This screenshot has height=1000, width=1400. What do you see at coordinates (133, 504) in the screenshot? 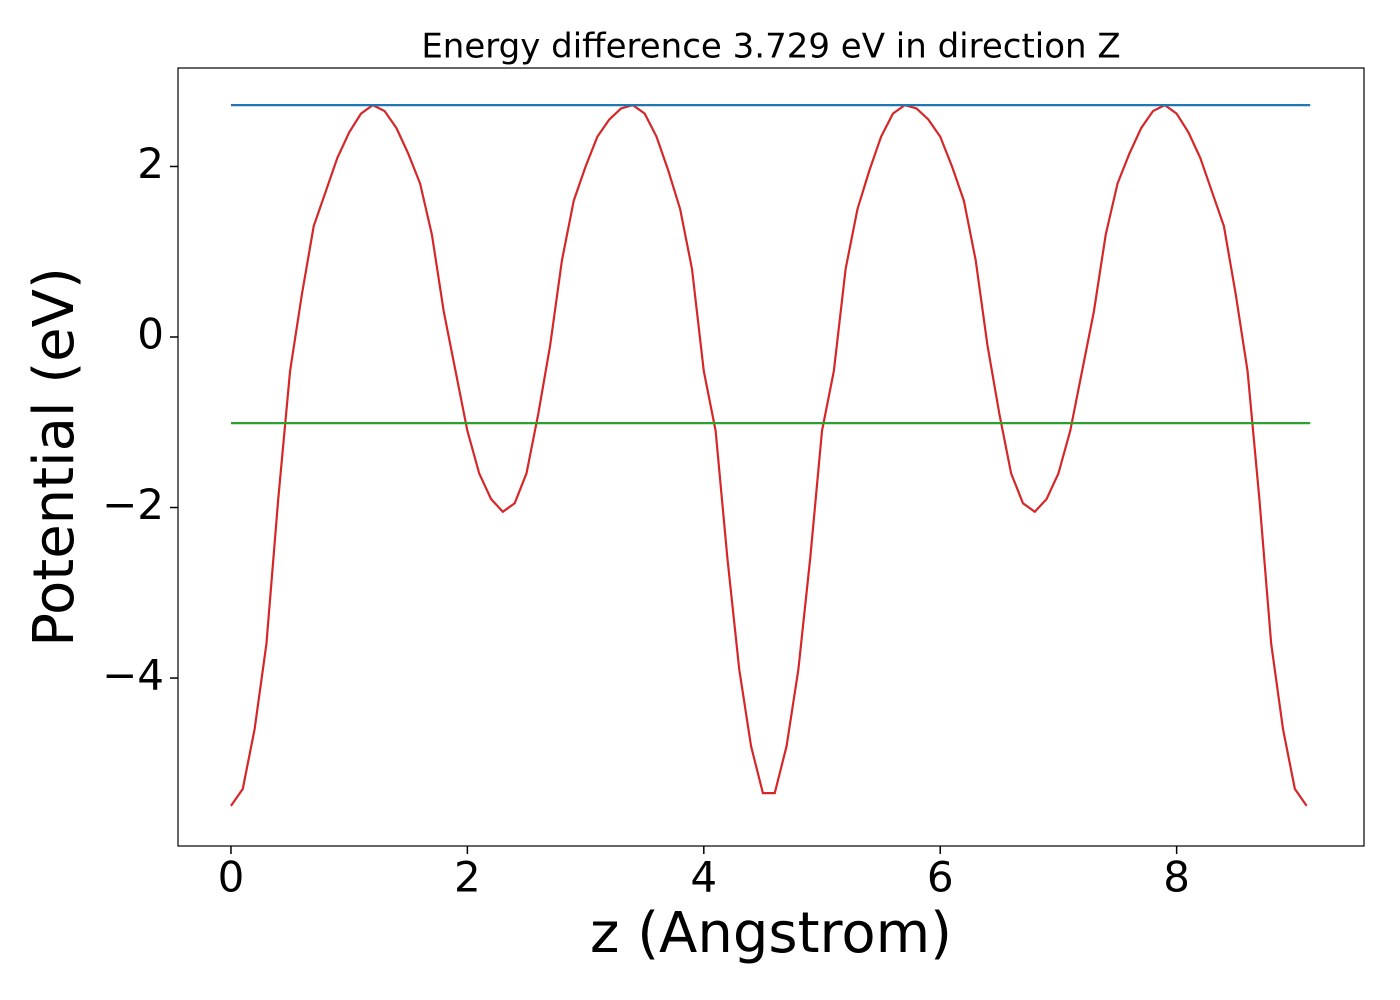
I see `y-tick-label: −2` at bounding box center [133, 504].